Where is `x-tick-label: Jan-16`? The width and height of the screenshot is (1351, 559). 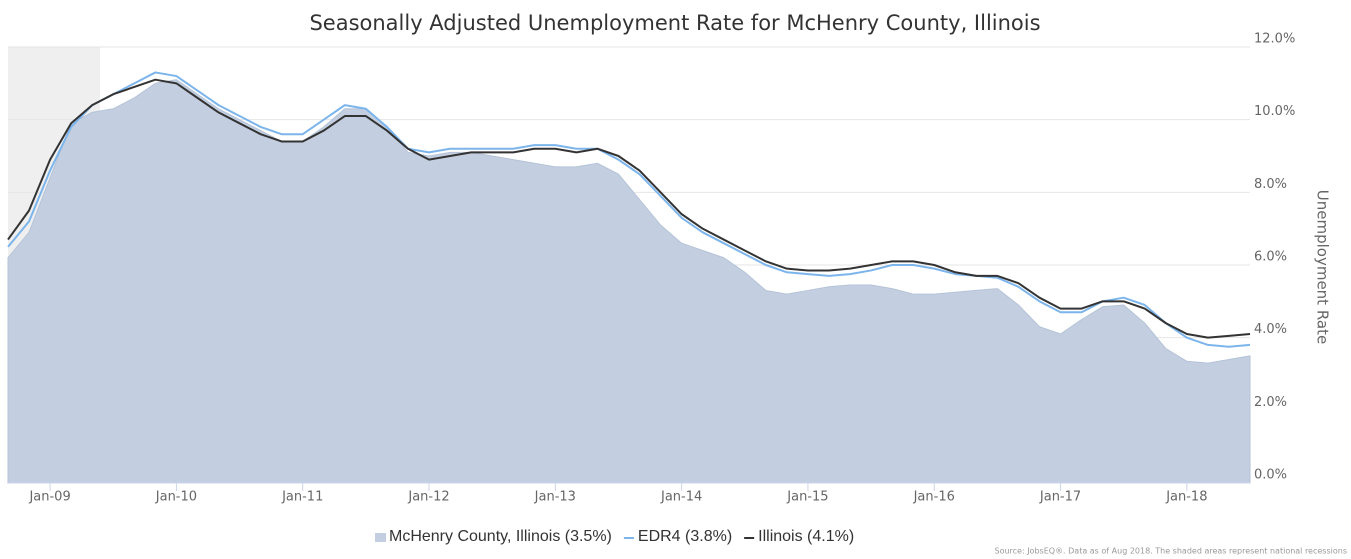
x-tick-label: Jan-16 is located at coordinates (934, 497).